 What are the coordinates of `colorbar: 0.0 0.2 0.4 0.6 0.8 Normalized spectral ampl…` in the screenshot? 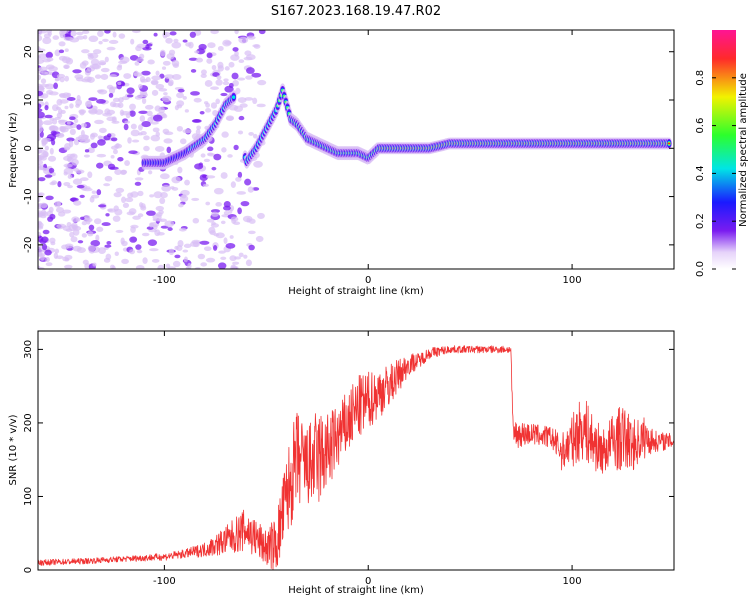 It's located at (722, 153).